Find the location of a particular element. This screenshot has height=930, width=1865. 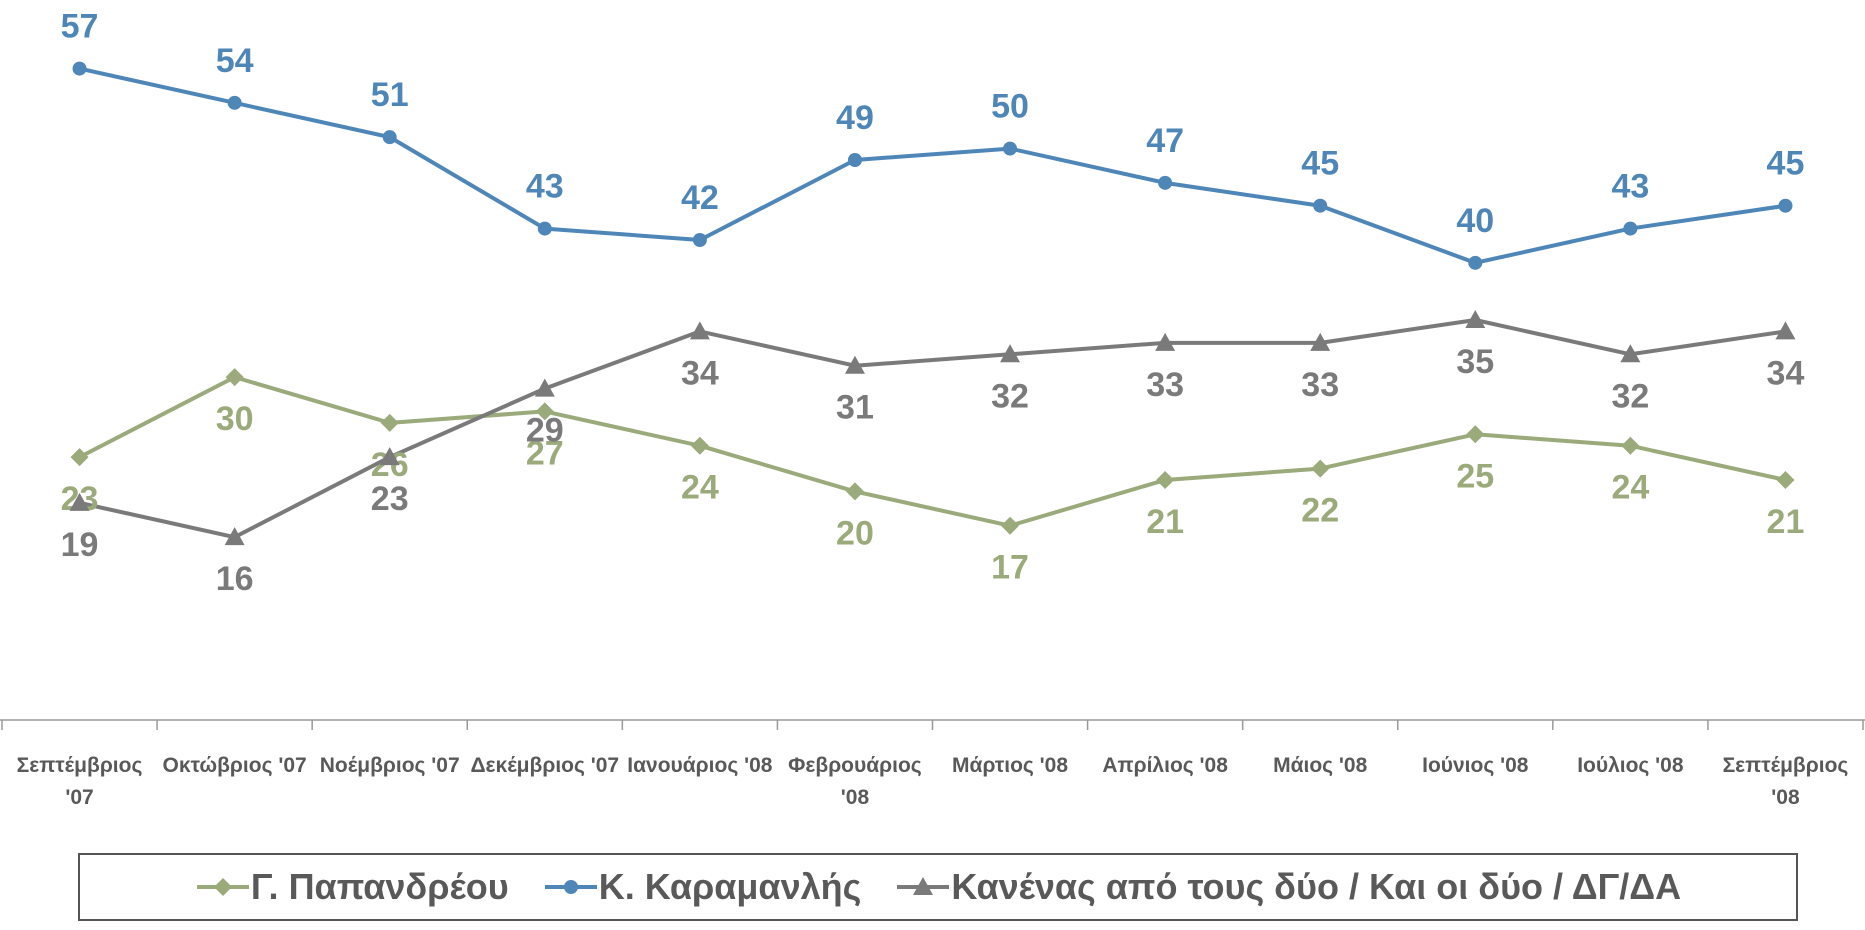

x-tick-label: Σεπτέμβριος '08 is located at coordinates (1785, 781).